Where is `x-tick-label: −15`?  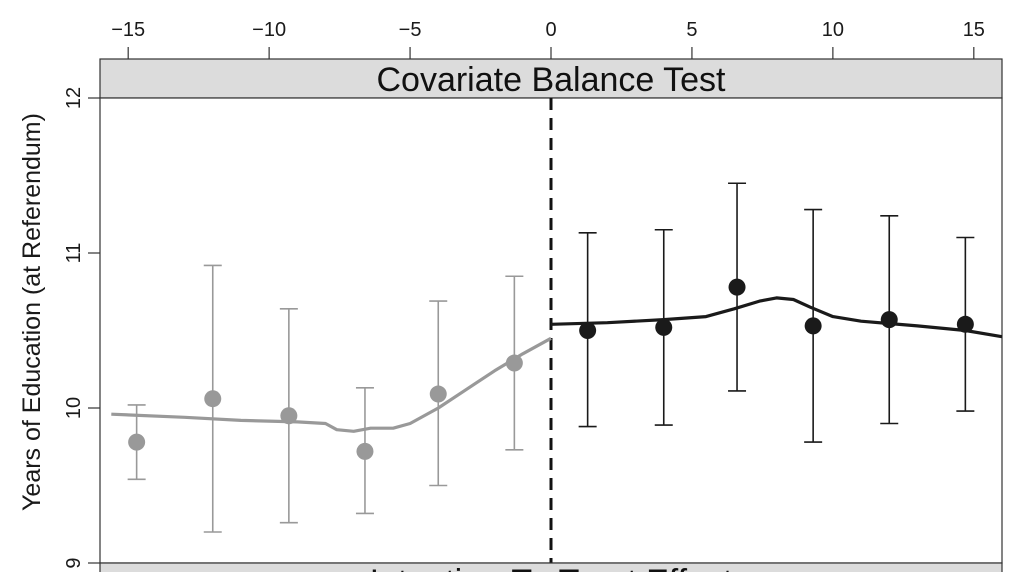
x-tick-label: −15 is located at coordinates (128, 30).